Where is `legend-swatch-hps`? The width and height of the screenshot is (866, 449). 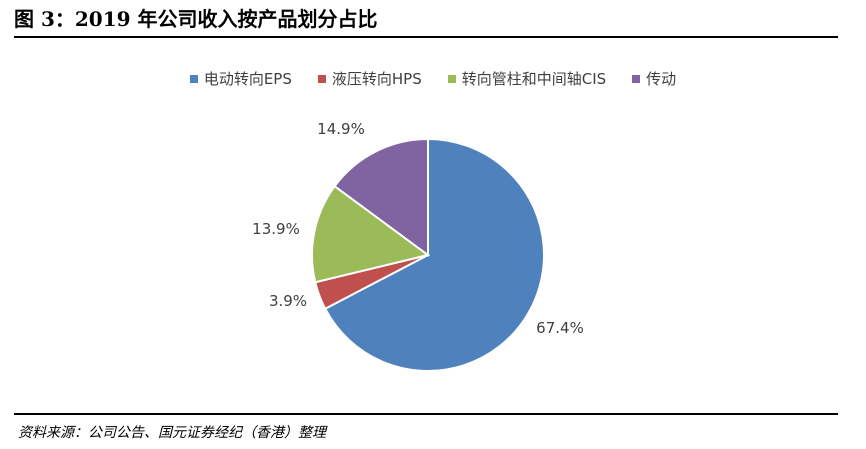
legend-swatch-hps is located at coordinates (321, 78).